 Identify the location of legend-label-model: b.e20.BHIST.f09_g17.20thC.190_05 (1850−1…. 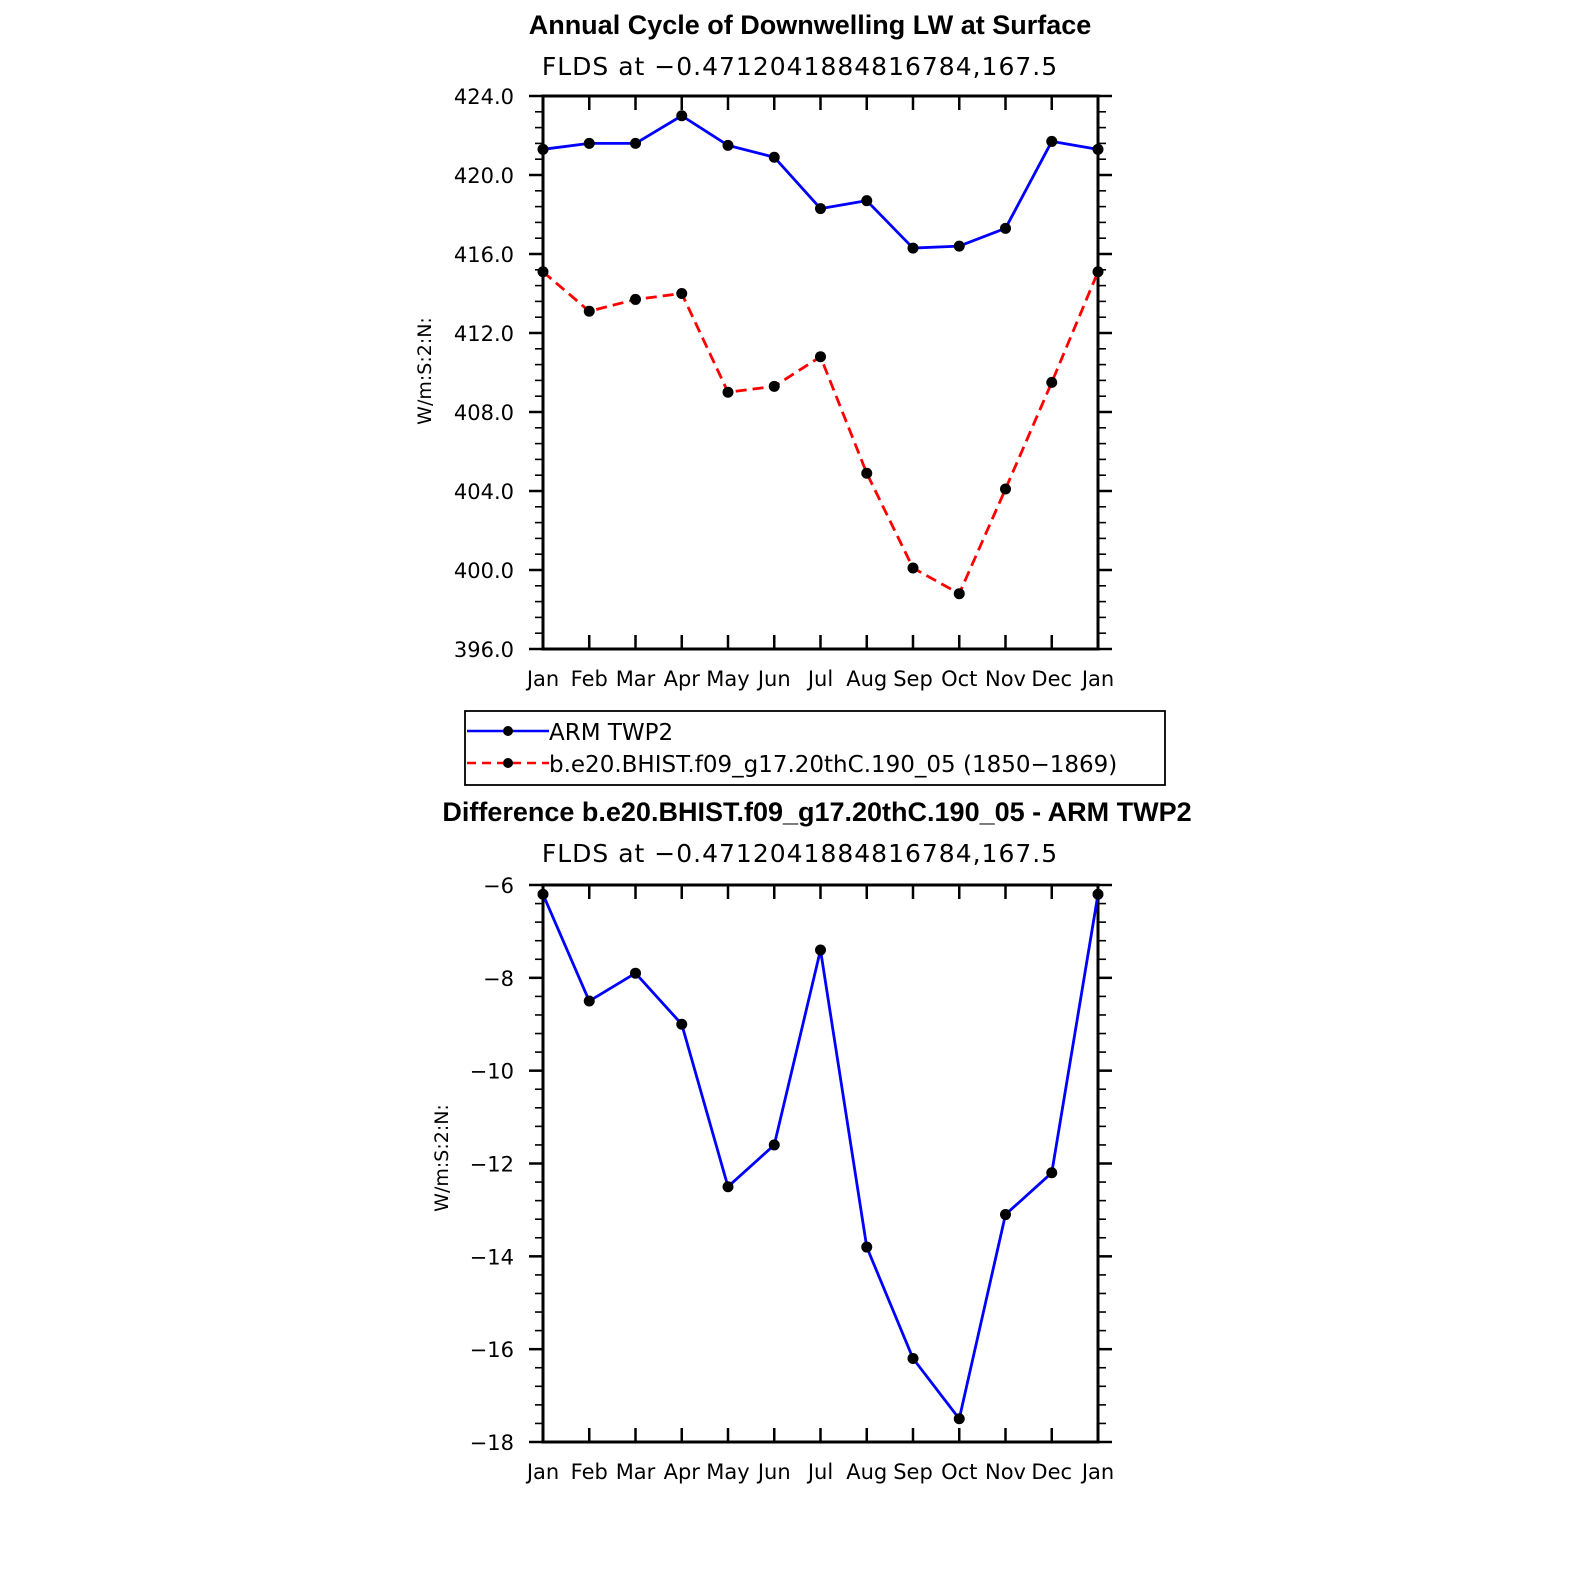
(833, 765).